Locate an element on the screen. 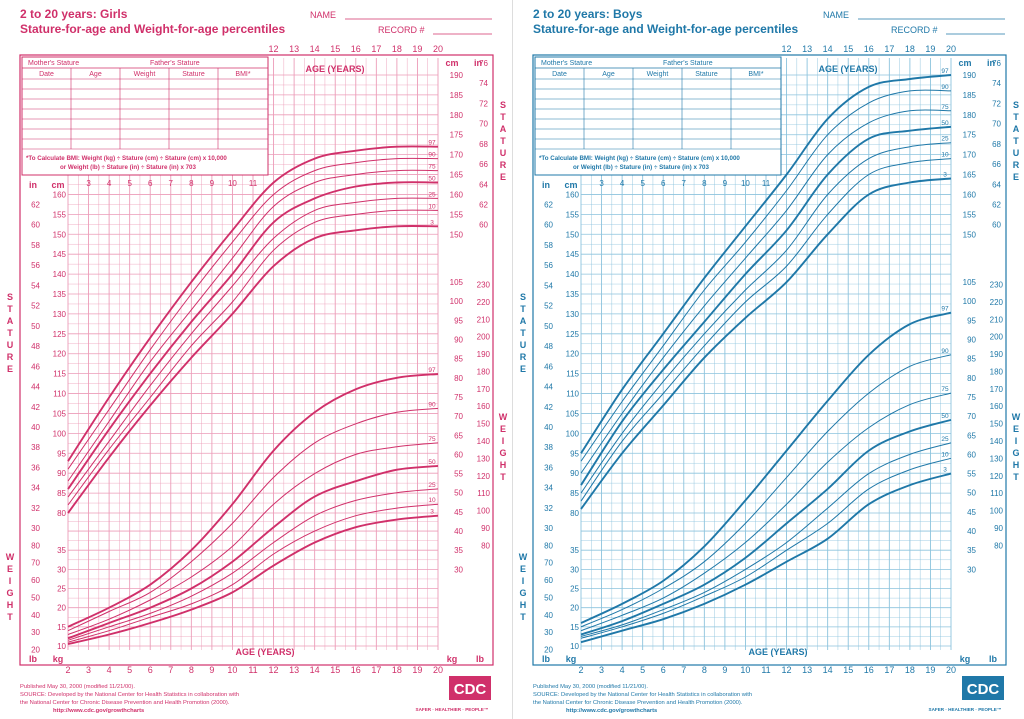 The height and width of the screenshot is (719, 1024). stature-cm-tick-left: 80 is located at coordinates (61, 513).